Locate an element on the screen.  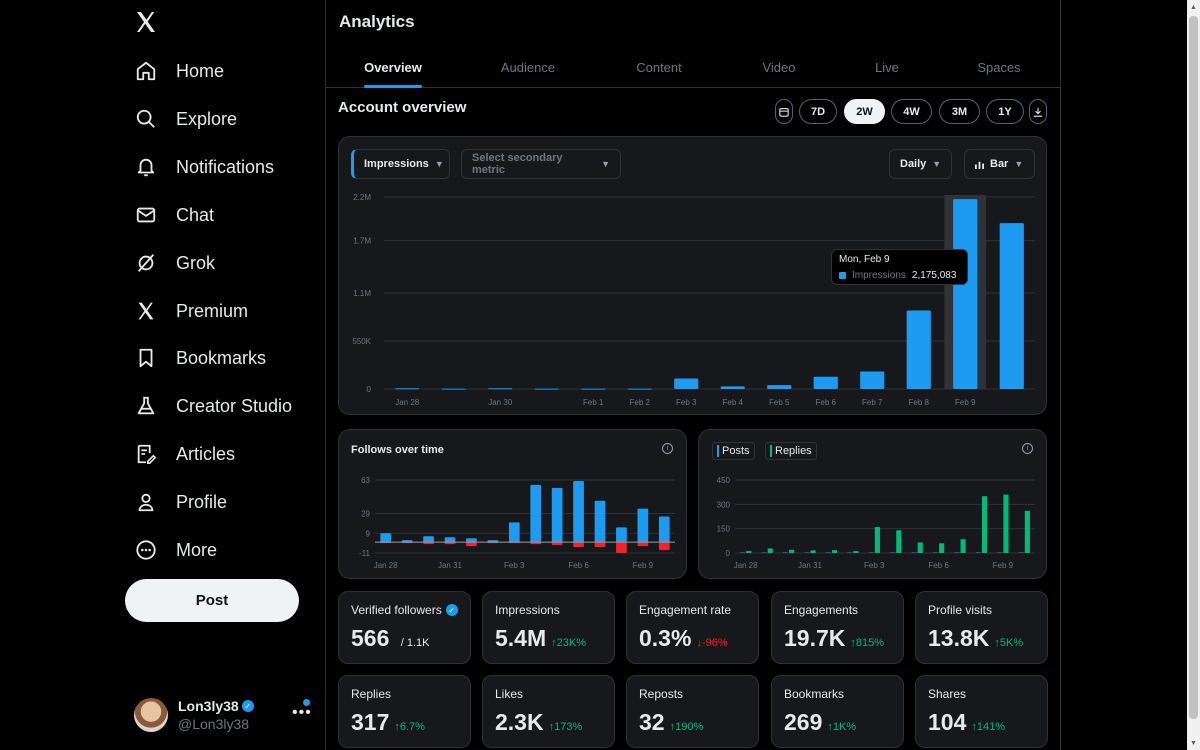
stat-engagement-rate: Engagement rate 0.3% ↓-96% is located at coordinates (692, 627).